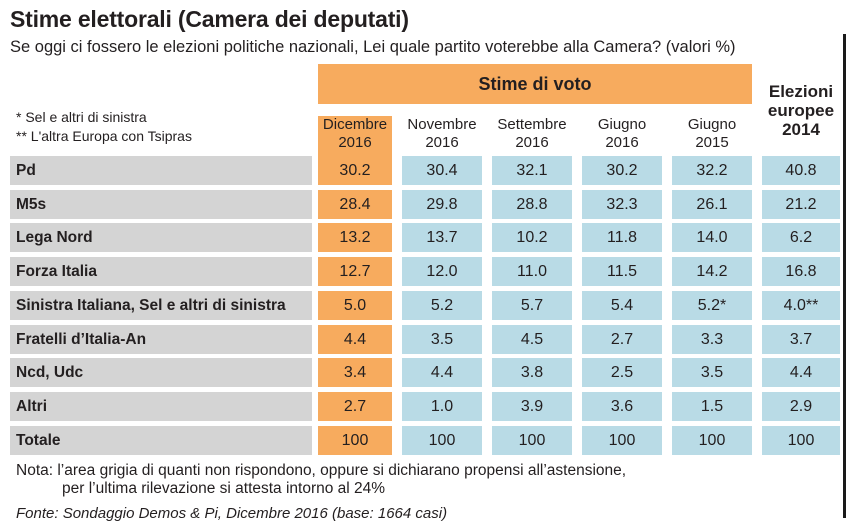 The image size is (861, 531). I want to click on table-row: M5s 28.4 29.8 28.8 32.3 26.1 21.2, so click(425, 204).